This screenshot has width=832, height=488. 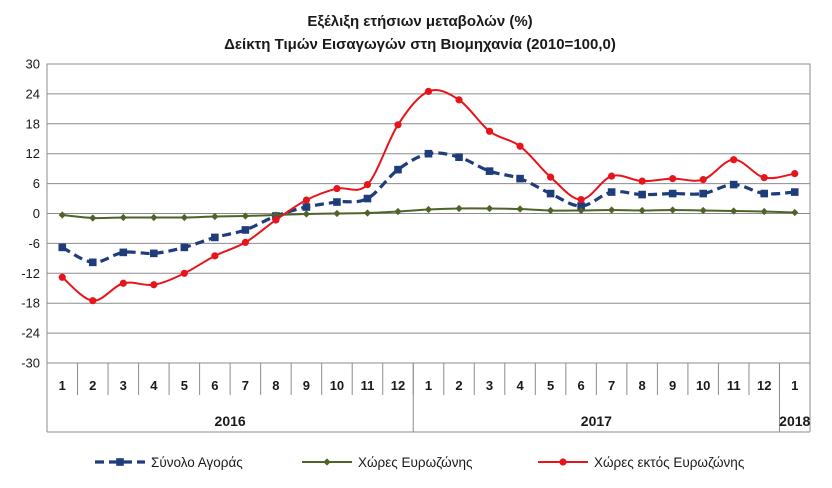 I want to click on y-tick-label: 12, so click(x=33, y=153).